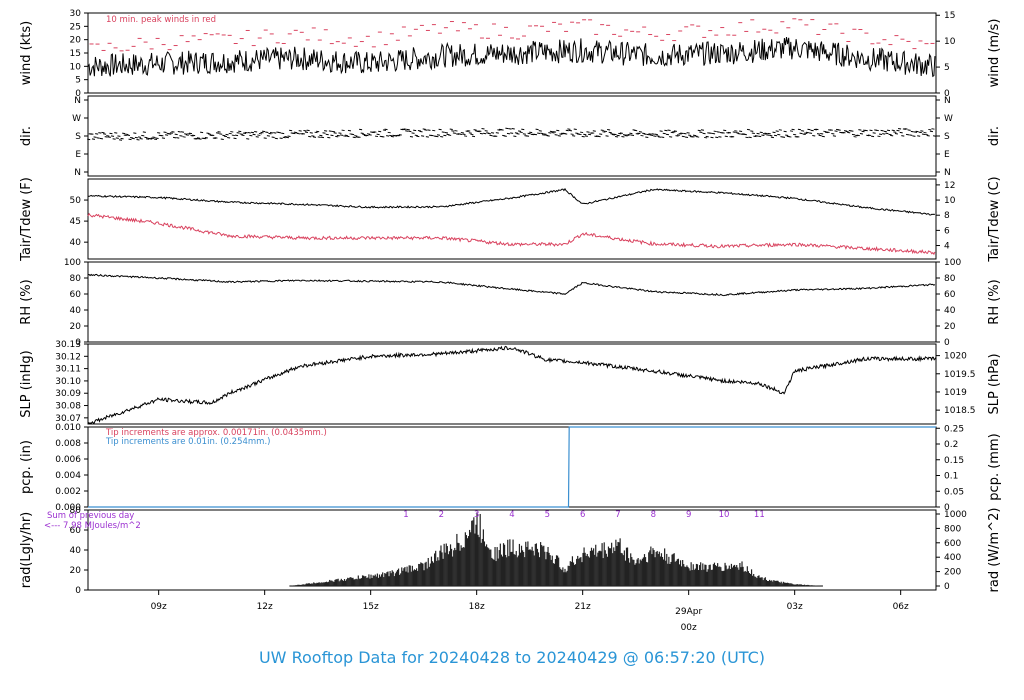 The height and width of the screenshot is (700, 1024). Describe the element at coordinates (960, 375) in the screenshot. I see `y2-tick-label-slp: 1019.5` at that location.